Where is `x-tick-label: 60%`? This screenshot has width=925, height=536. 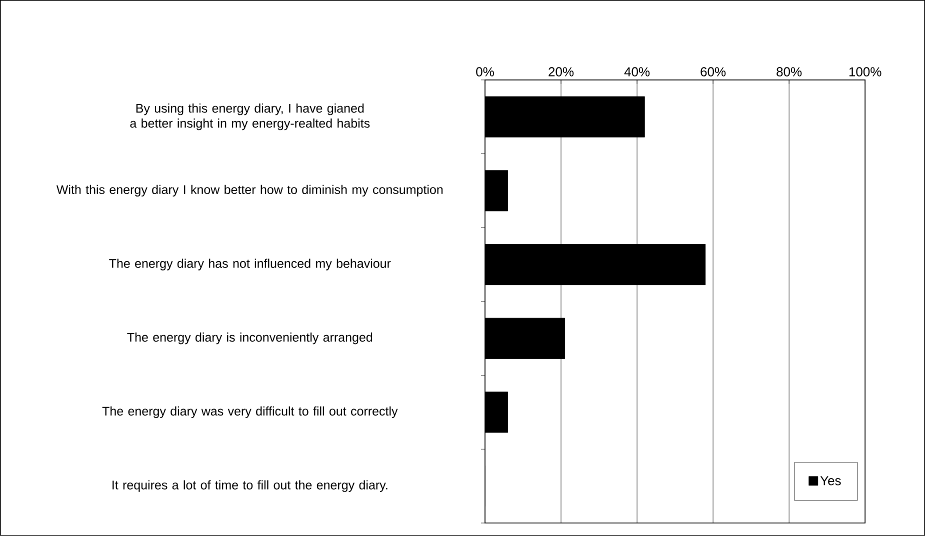
x-tick-label: 60% is located at coordinates (713, 71).